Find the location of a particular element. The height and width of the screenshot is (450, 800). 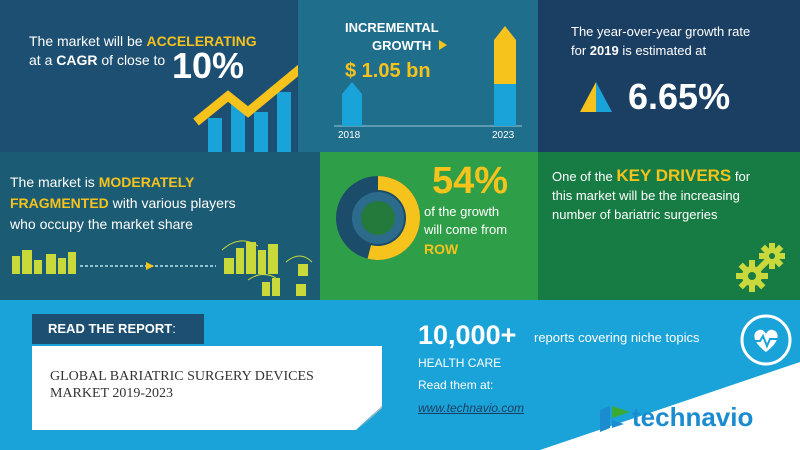

yoy-line2-pre: for is located at coordinates (580, 50).